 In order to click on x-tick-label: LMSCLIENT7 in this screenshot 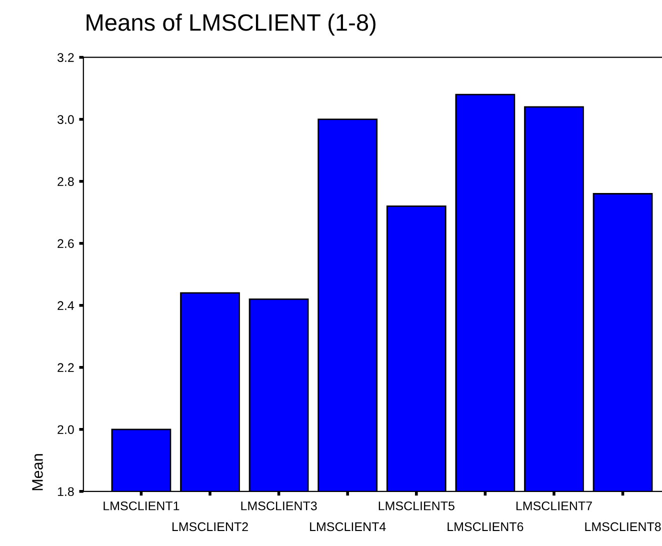, I will do `click(554, 505)`.